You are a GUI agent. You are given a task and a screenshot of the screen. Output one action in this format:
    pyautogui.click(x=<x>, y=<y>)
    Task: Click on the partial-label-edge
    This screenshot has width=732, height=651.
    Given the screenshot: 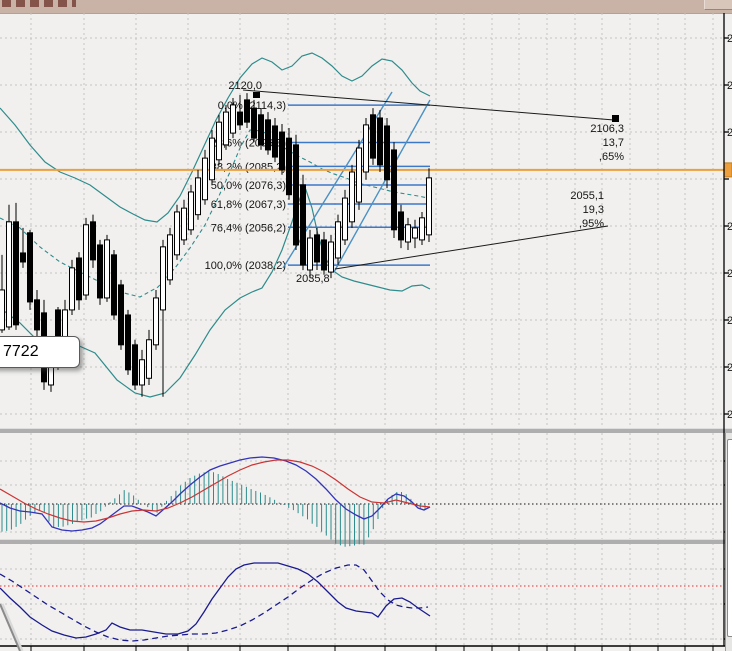 What is the action you would take?
    pyautogui.click(x=12, y=627)
    